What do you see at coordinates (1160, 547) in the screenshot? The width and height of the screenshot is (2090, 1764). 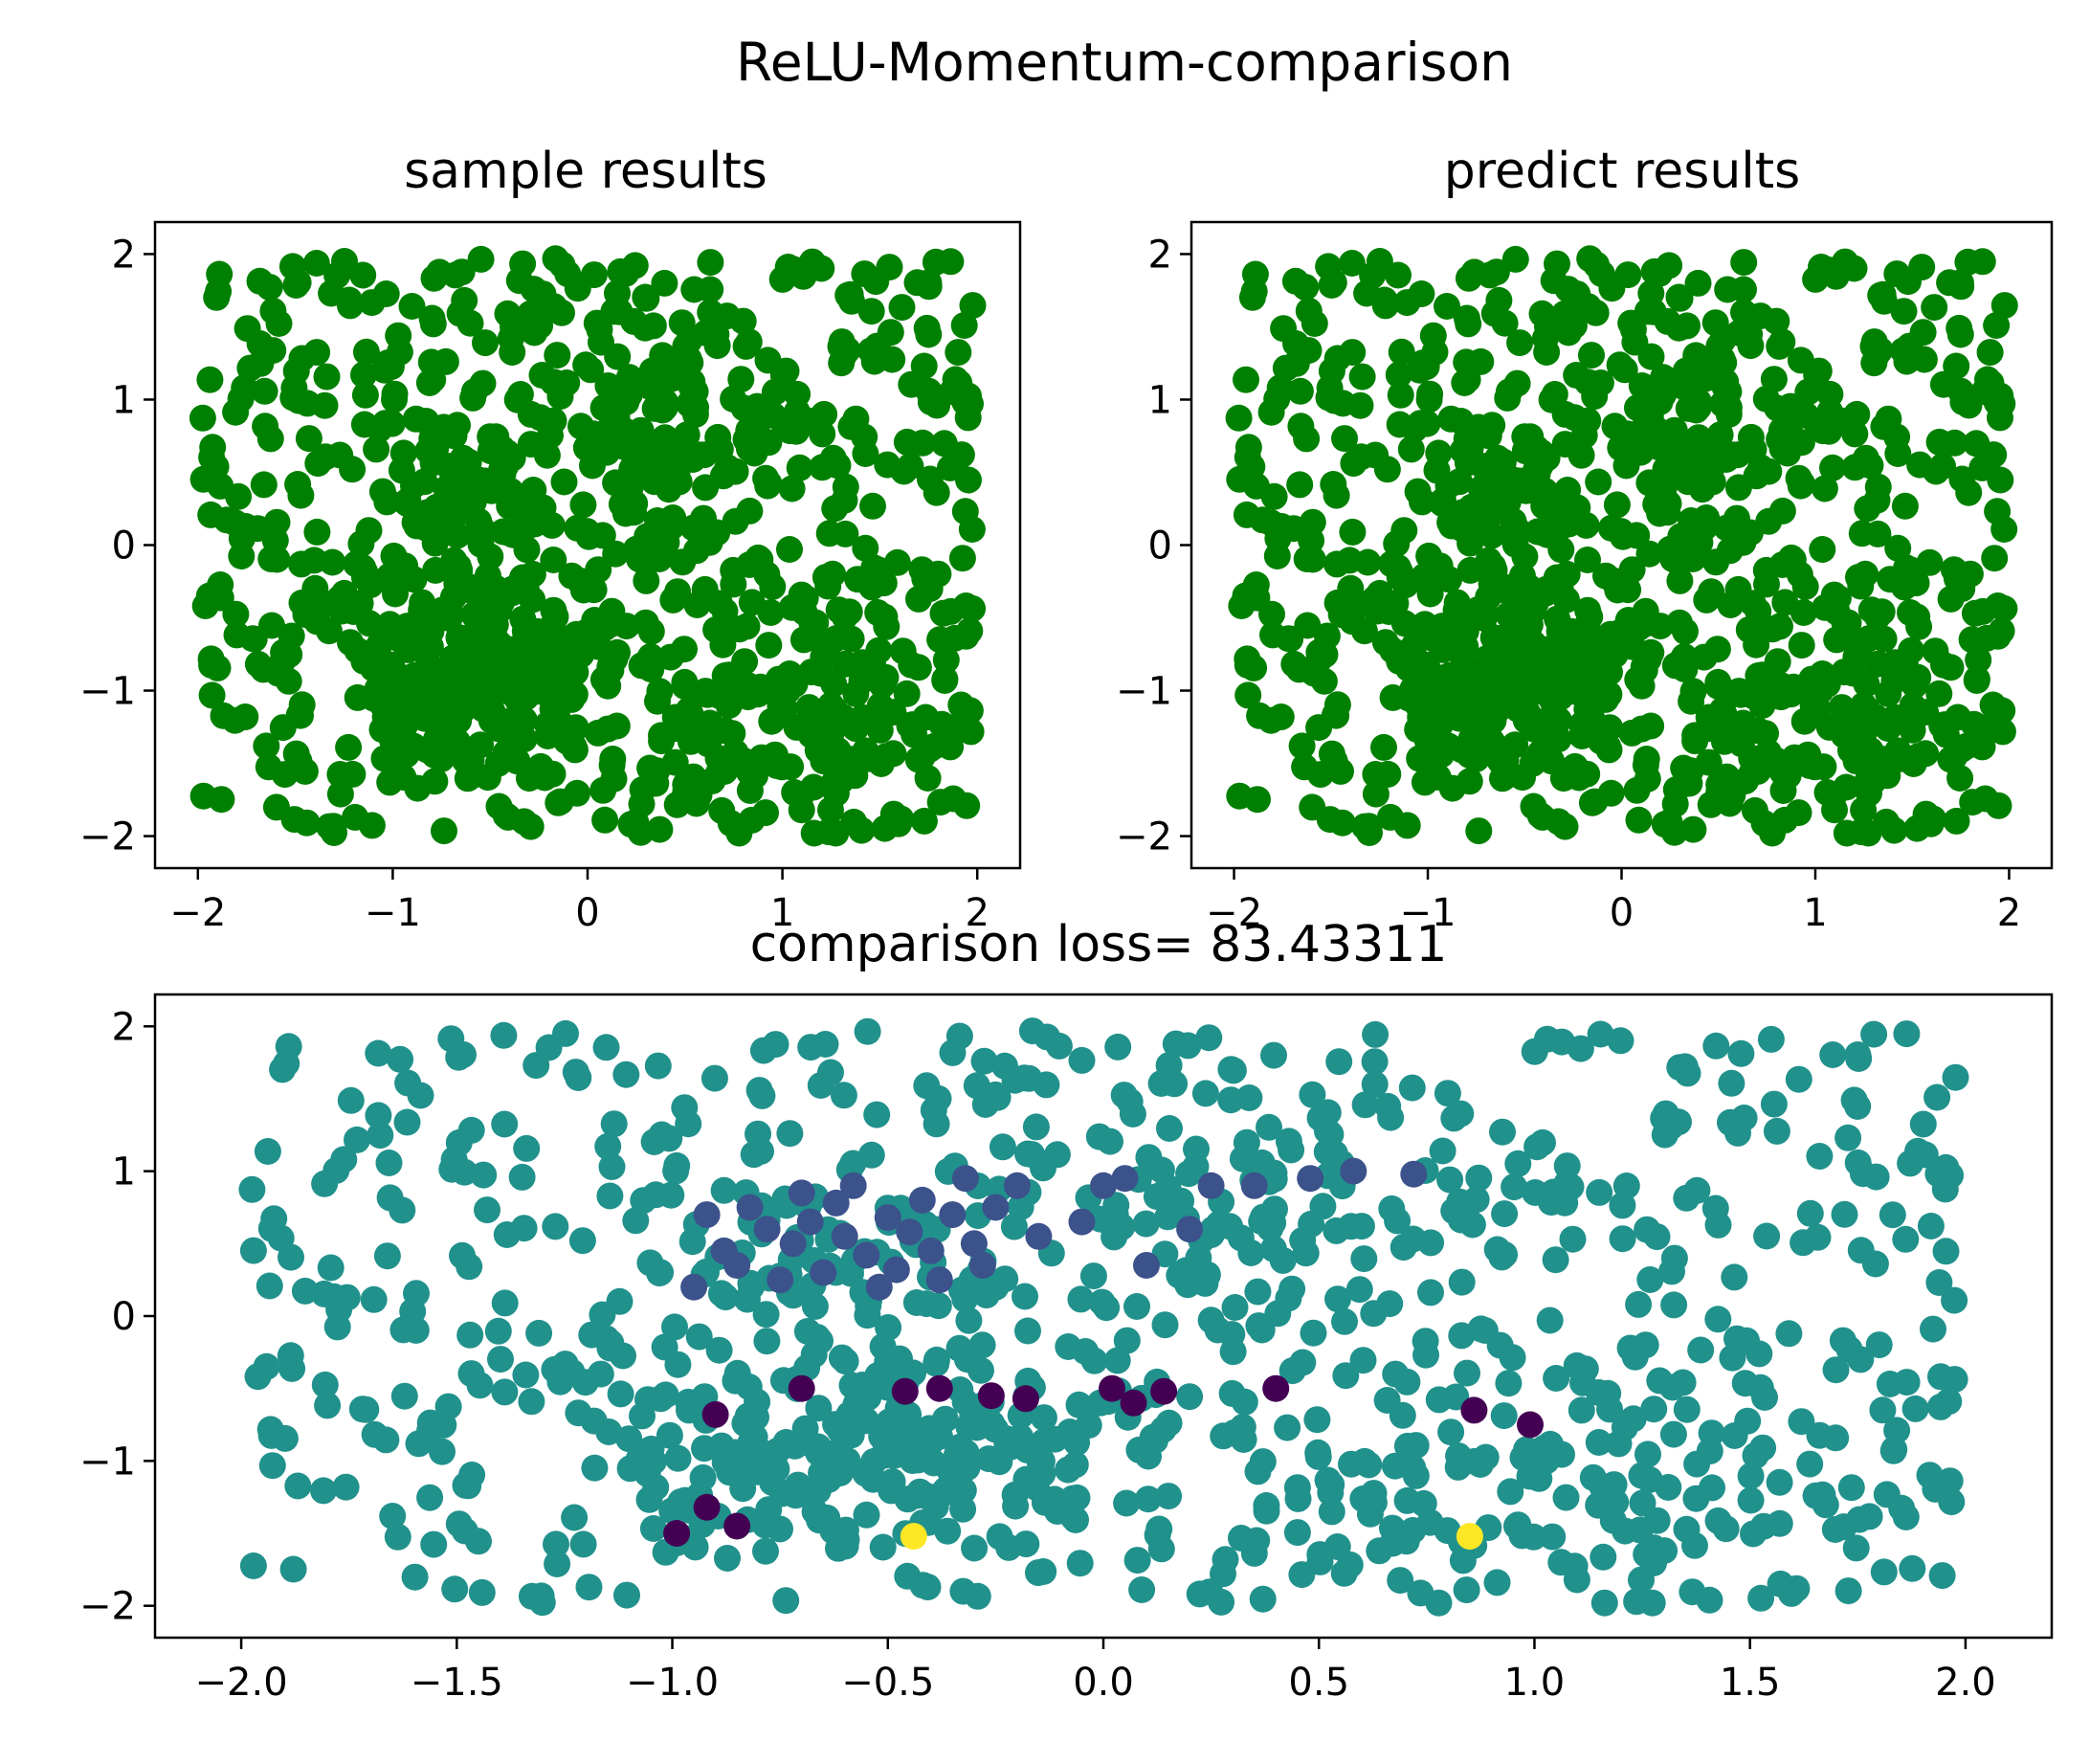 I see `y-tick-label: 0` at bounding box center [1160, 547].